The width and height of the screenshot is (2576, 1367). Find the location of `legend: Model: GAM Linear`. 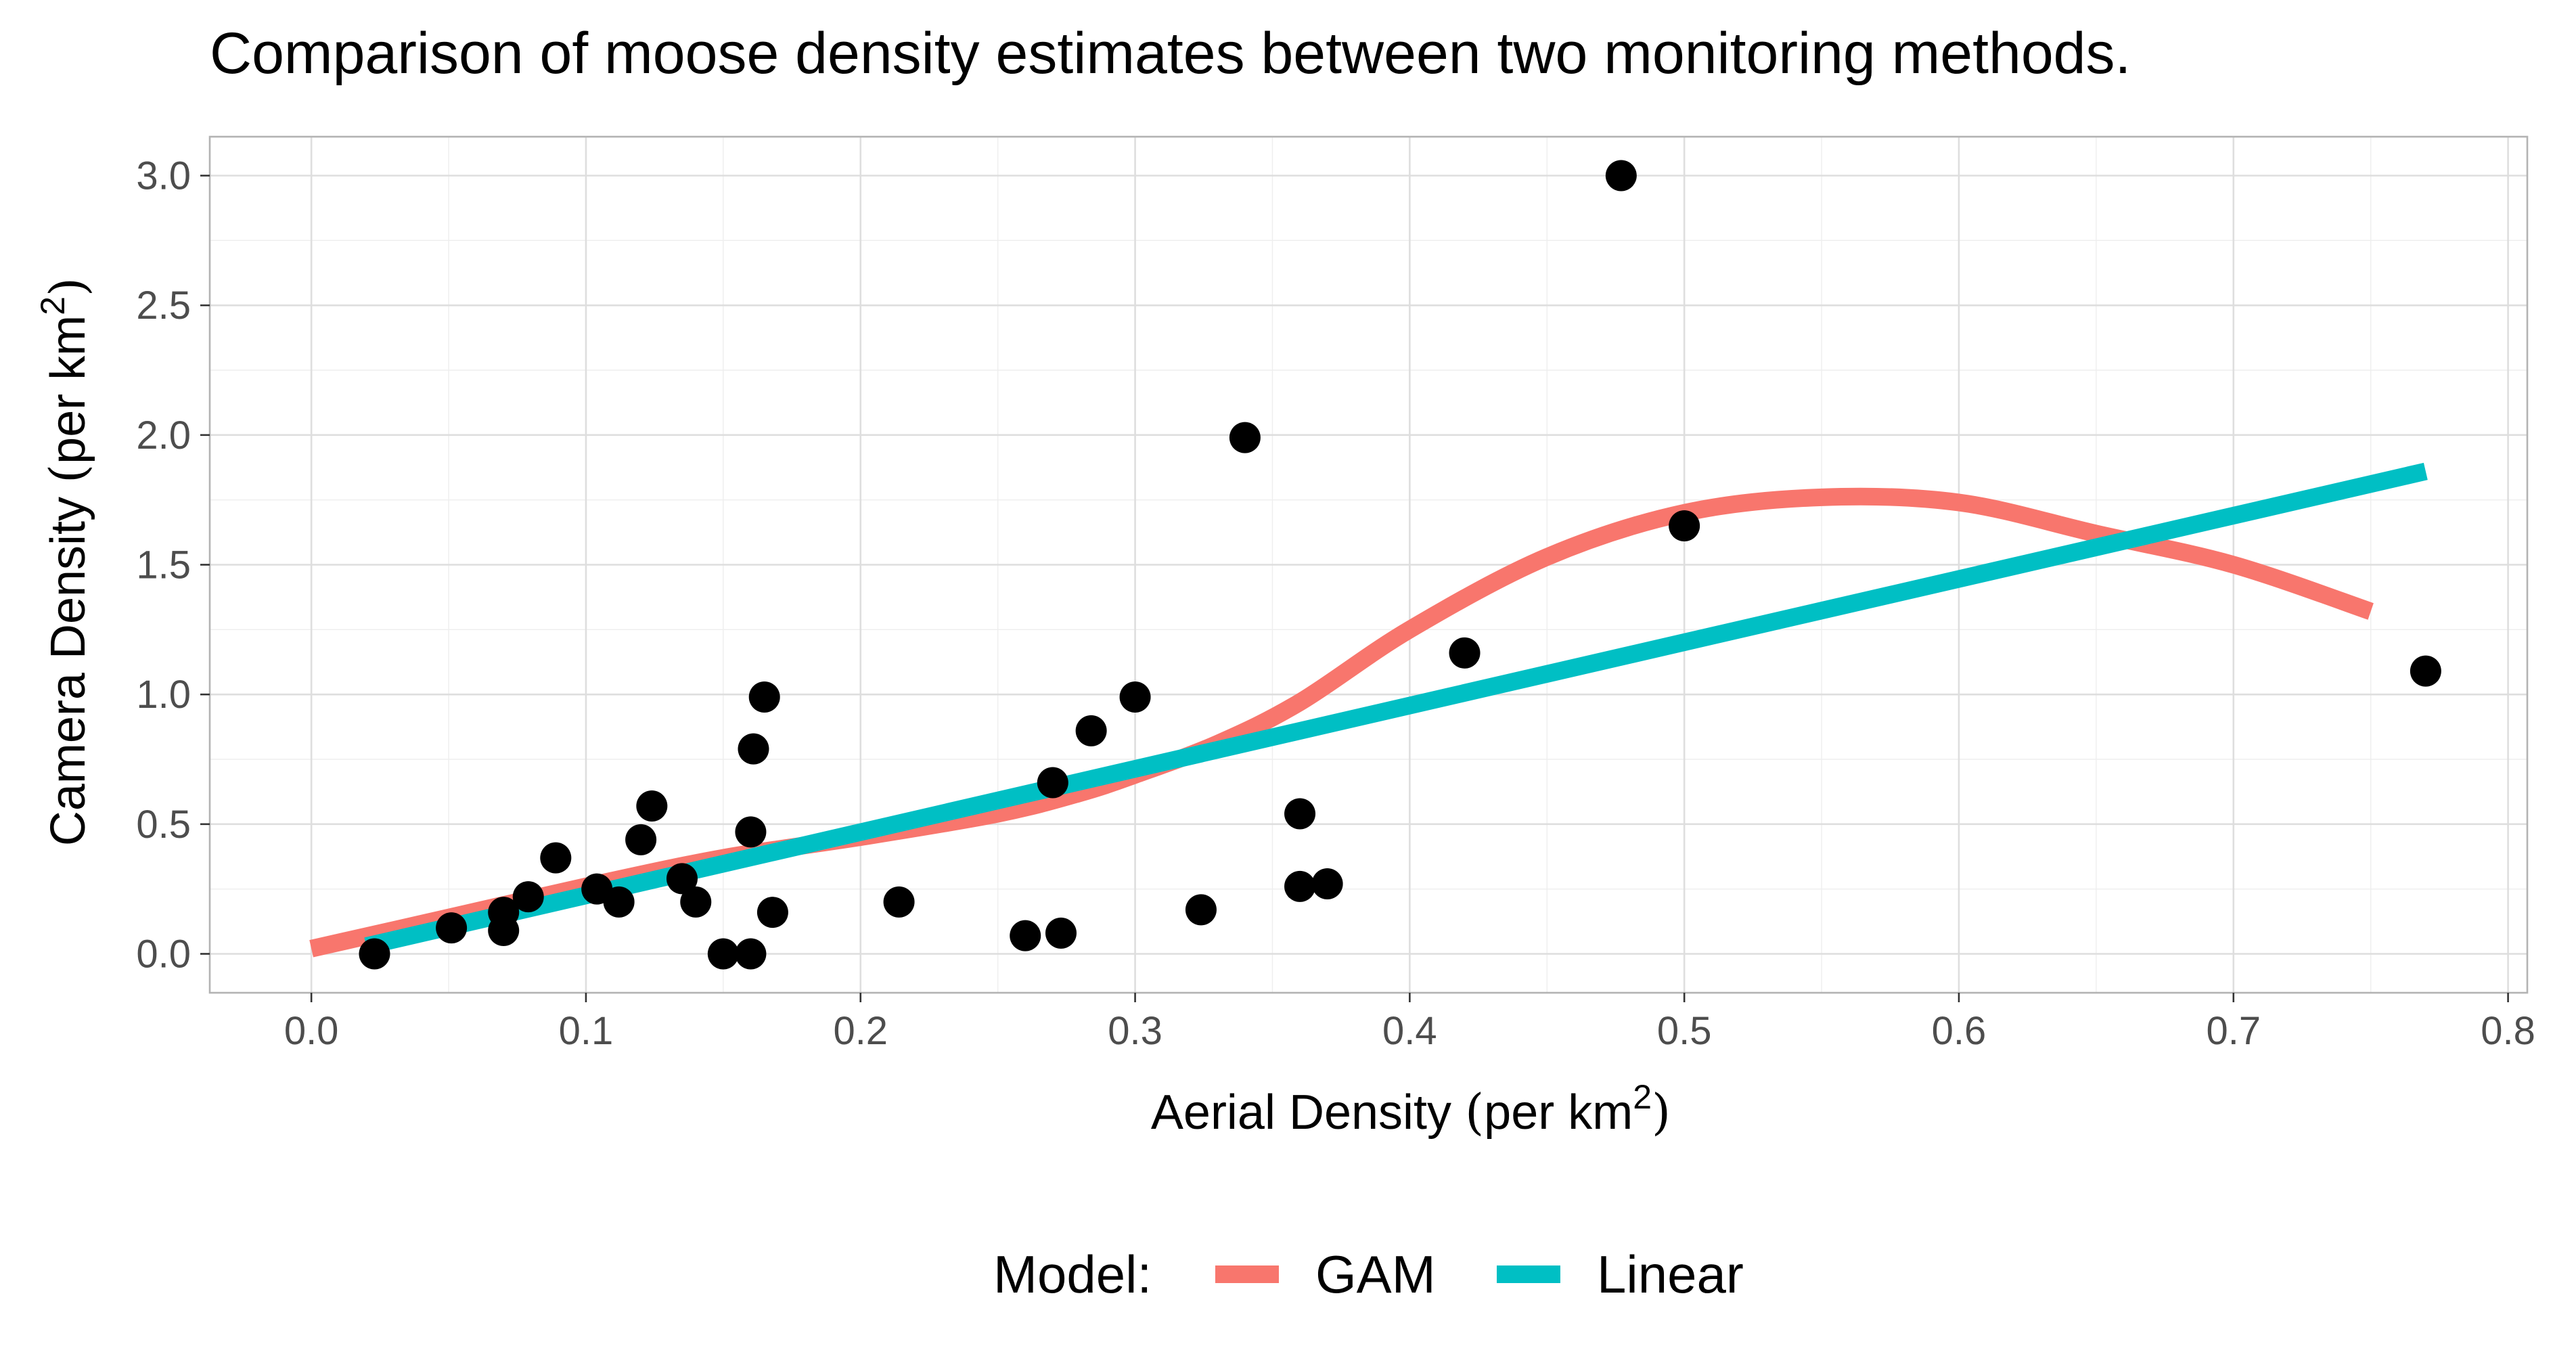

legend: Model: GAM Linear is located at coordinates (1368, 1275).